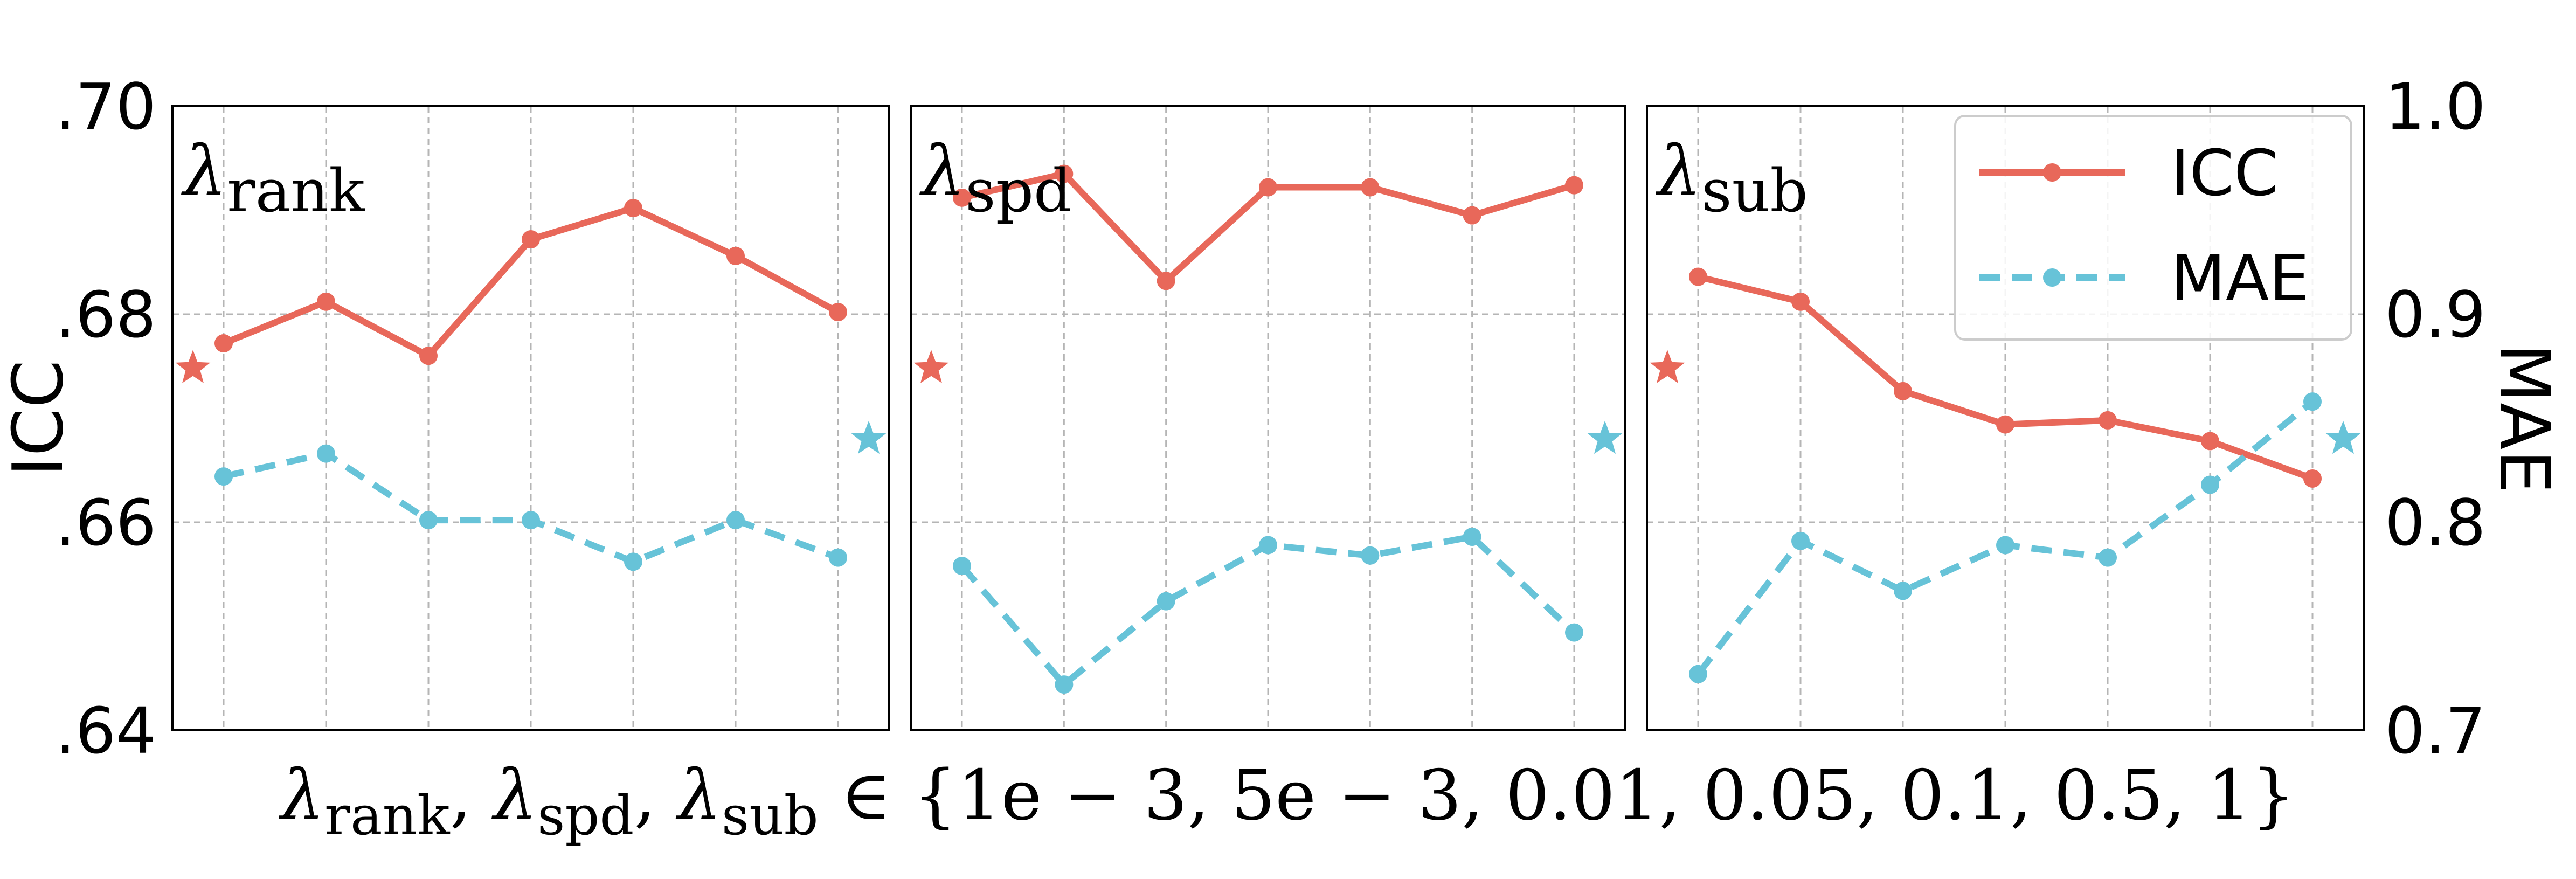 The width and height of the screenshot is (2576, 879). Describe the element at coordinates (2052, 277) in the screenshot. I see `mae-legend-marker` at that location.